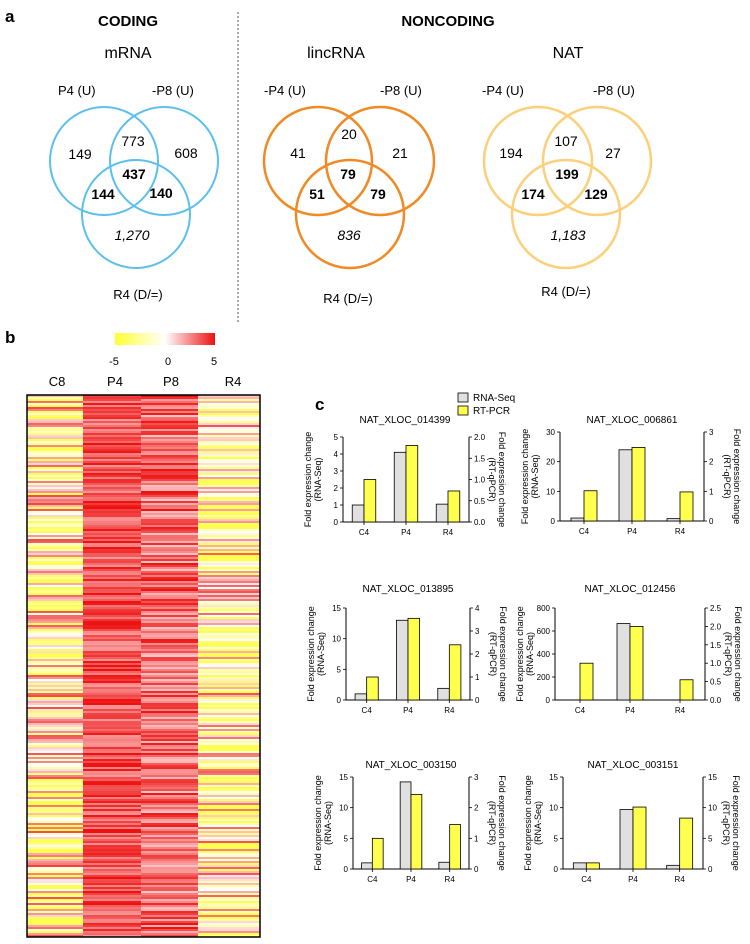  What do you see at coordinates (716, 626) in the screenshot?
I see `right-tick-label: 2.0` at bounding box center [716, 626].